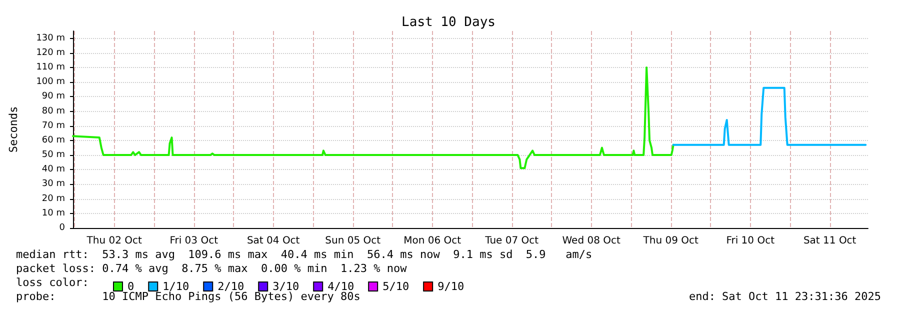 Image resolution: width=897 pixels, height=310 pixels. I want to click on chart-title: Last 10 Days, so click(449, 22).